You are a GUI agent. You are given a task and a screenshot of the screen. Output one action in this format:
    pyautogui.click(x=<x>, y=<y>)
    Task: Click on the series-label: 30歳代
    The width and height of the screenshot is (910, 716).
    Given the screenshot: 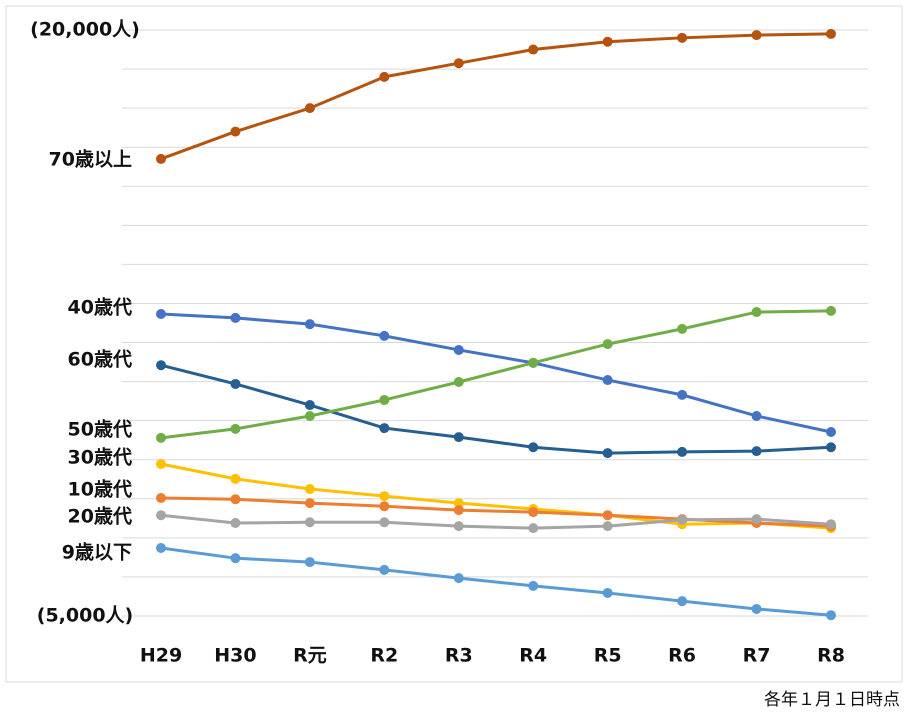 What is the action you would take?
    pyautogui.click(x=100, y=458)
    